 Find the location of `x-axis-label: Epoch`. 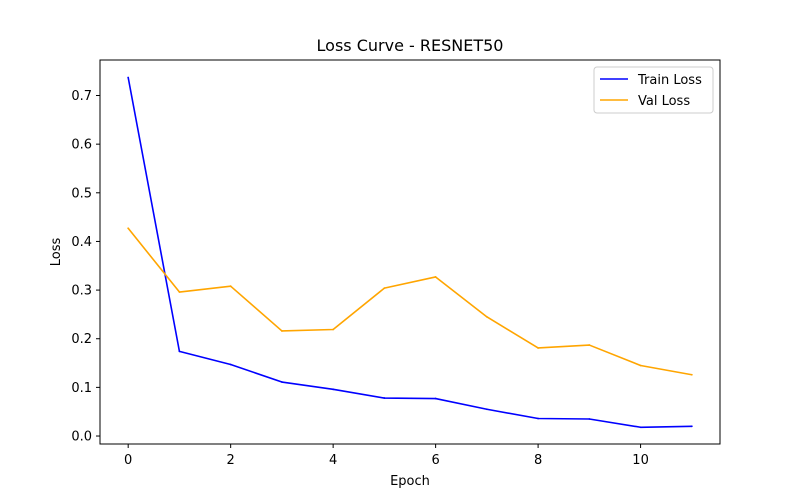

x-axis-label: Epoch is located at coordinates (410, 481).